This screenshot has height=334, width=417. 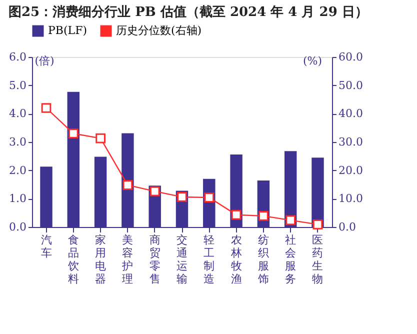 What do you see at coordinates (347, 227) in the screenshot?
I see `y2-tick-label: 0.0` at bounding box center [347, 227].